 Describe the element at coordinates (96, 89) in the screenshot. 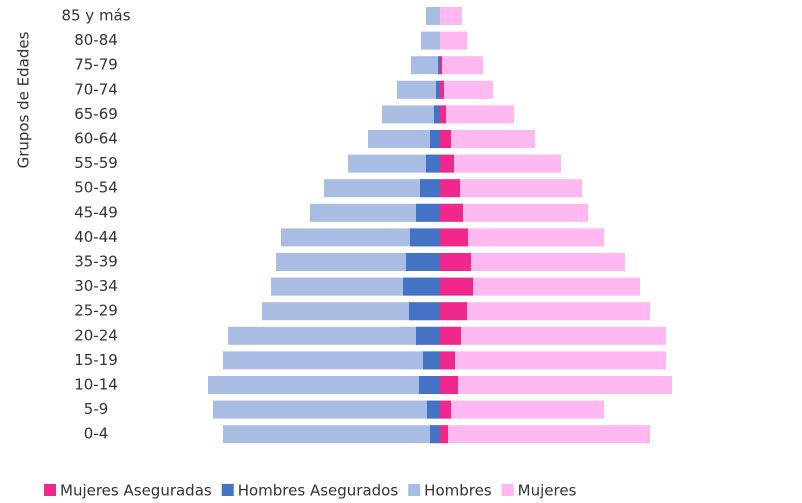

I see `y-tick-label: 70-74` at that location.